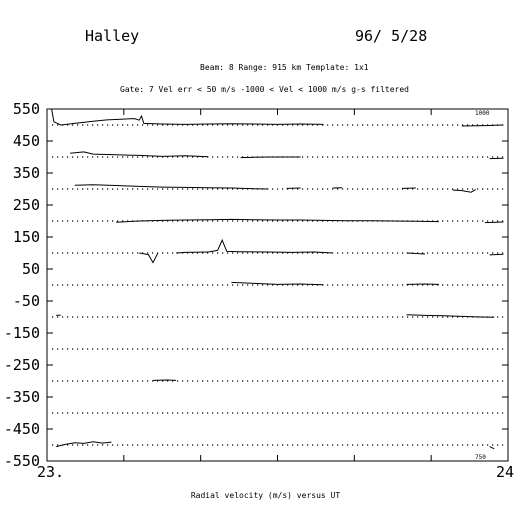  What do you see at coordinates (284, 67) in the screenshot?
I see `beam-range-template-line: Beam: 8 Range: 915 km Template: 1x1` at bounding box center [284, 67].